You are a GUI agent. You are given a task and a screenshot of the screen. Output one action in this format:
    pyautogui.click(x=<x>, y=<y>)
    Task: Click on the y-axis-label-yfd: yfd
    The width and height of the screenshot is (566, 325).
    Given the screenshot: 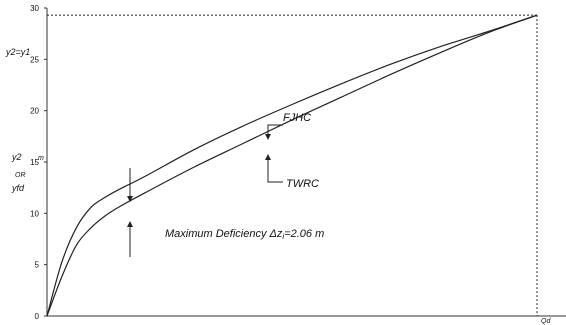 What is the action you would take?
    pyautogui.click(x=18, y=188)
    